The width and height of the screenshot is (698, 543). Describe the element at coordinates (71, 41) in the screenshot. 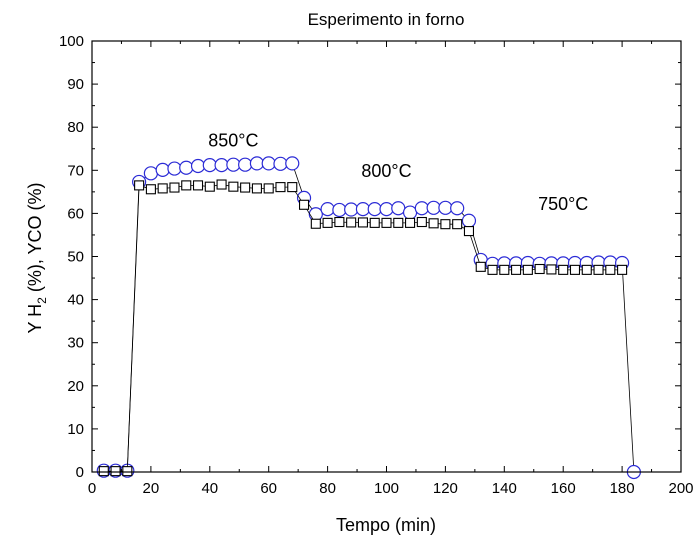

I see `y-tick-label: 100` at that location.